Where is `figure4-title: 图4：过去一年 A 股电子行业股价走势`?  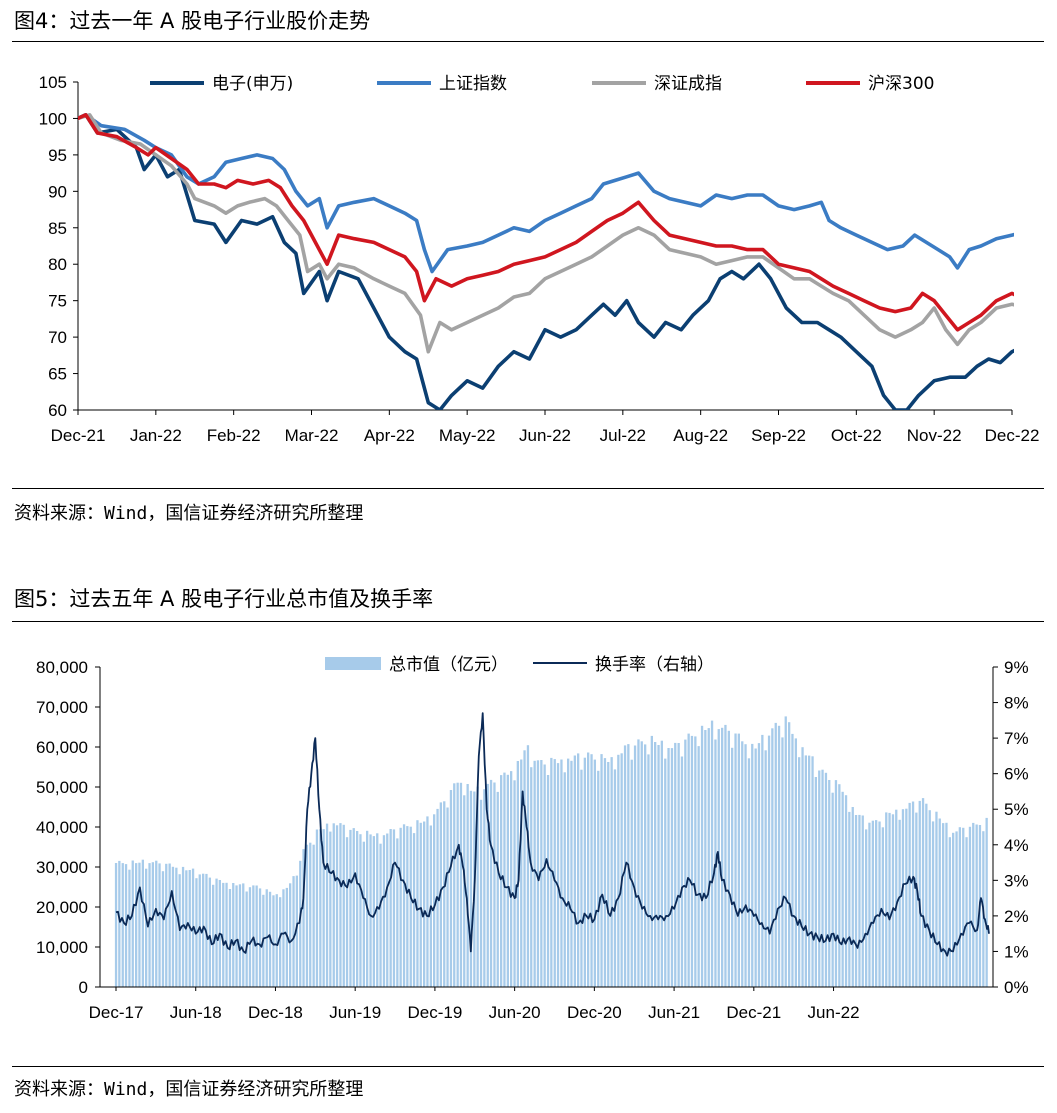
figure4-title: 图4：过去一年 A 股电子行业股价走势 is located at coordinates (192, 21).